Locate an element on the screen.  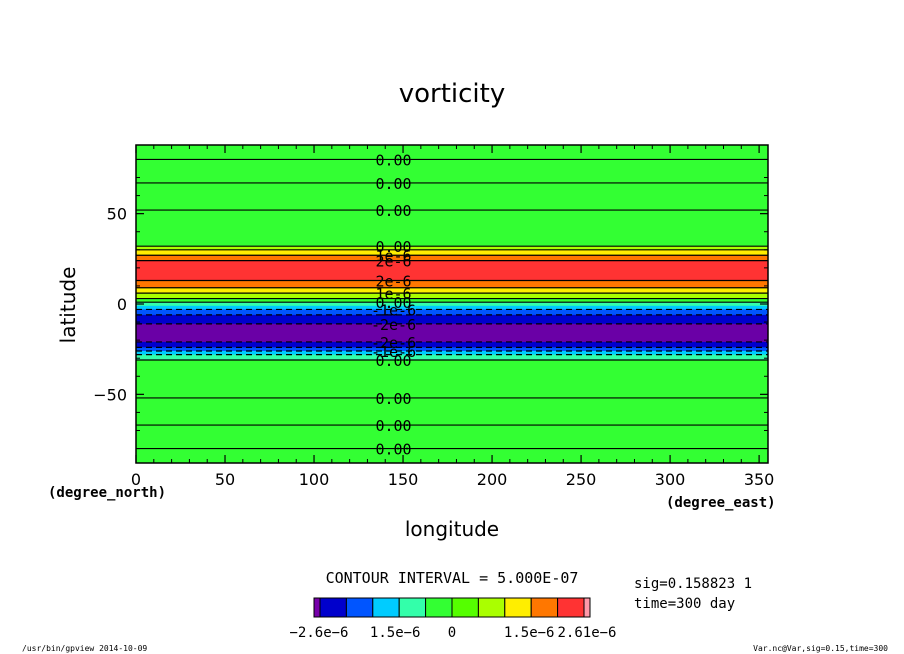
x-tick-label-5: 250 is located at coordinates (581, 479).